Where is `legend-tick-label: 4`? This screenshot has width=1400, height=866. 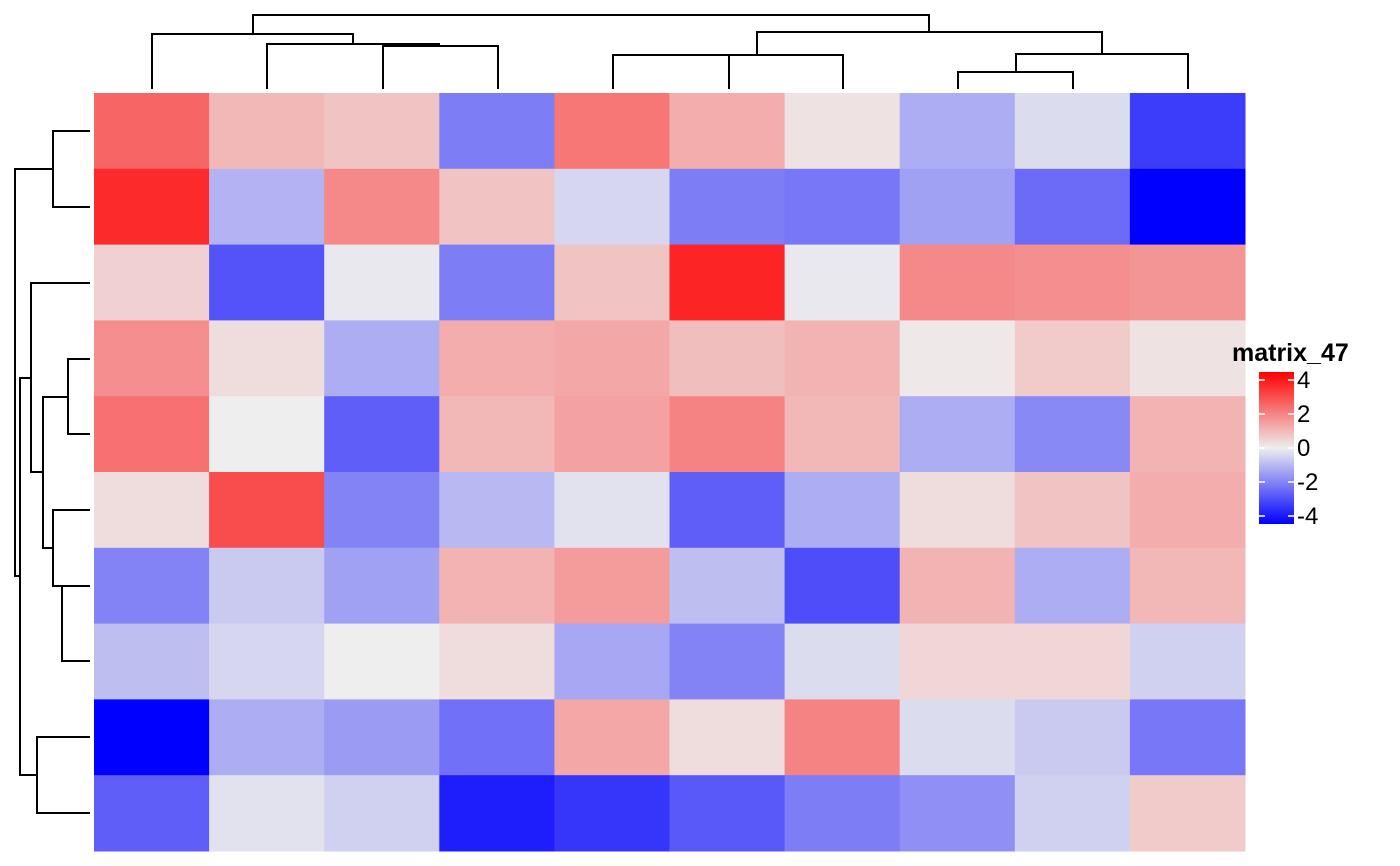
legend-tick-label: 4 is located at coordinates (1303, 380).